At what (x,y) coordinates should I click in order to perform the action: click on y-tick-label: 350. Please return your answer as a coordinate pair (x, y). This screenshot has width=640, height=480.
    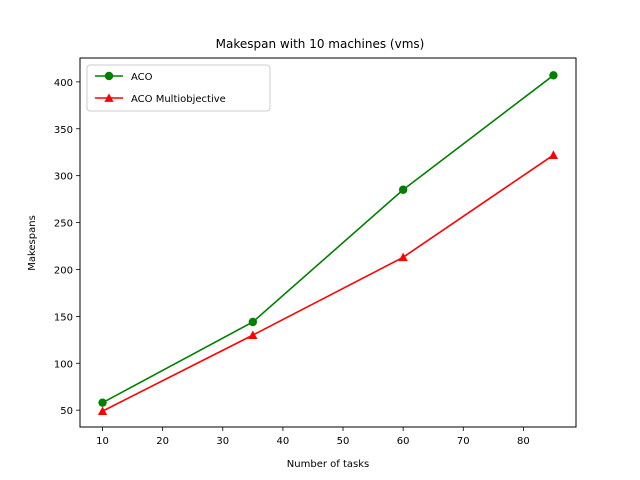
    Looking at the image, I should click on (63, 130).